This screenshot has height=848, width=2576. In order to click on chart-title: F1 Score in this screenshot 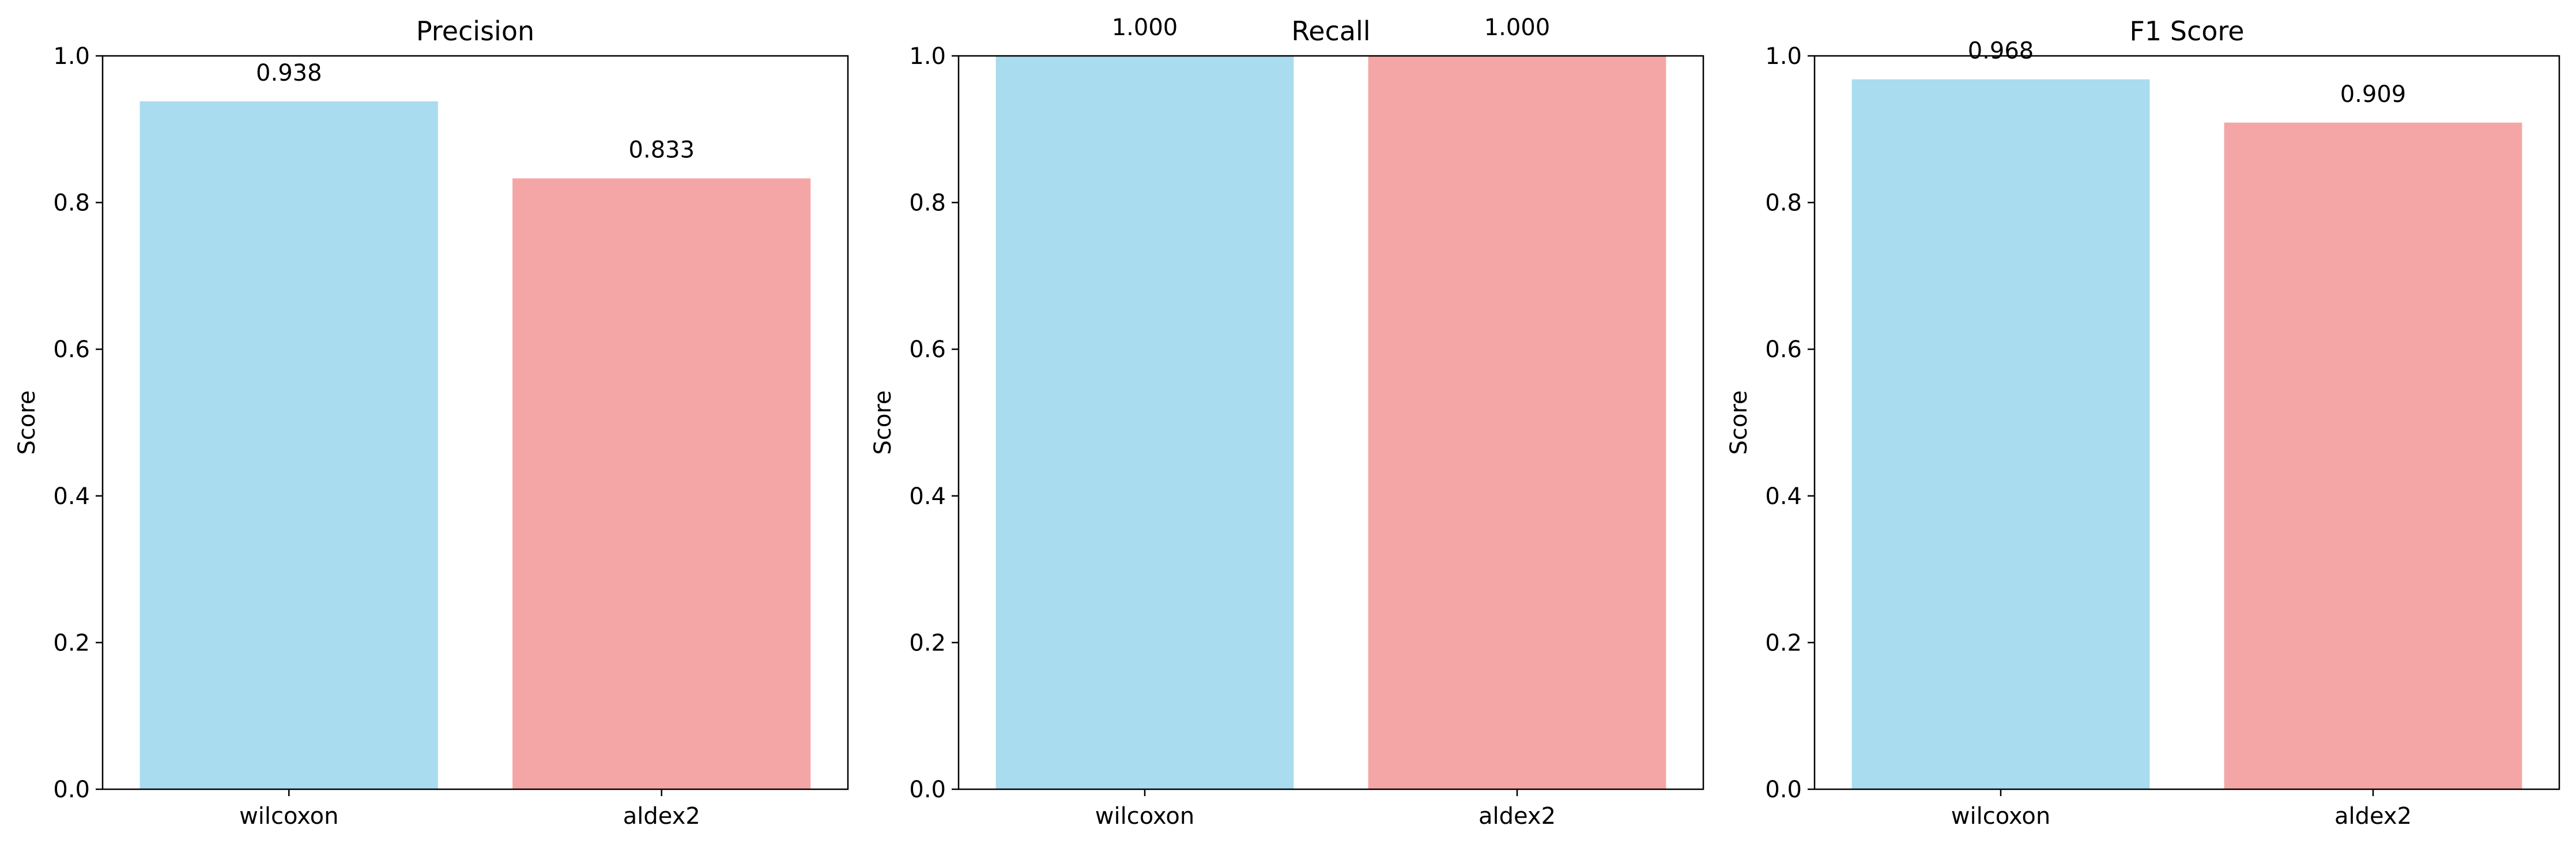, I will do `click(2186, 32)`.